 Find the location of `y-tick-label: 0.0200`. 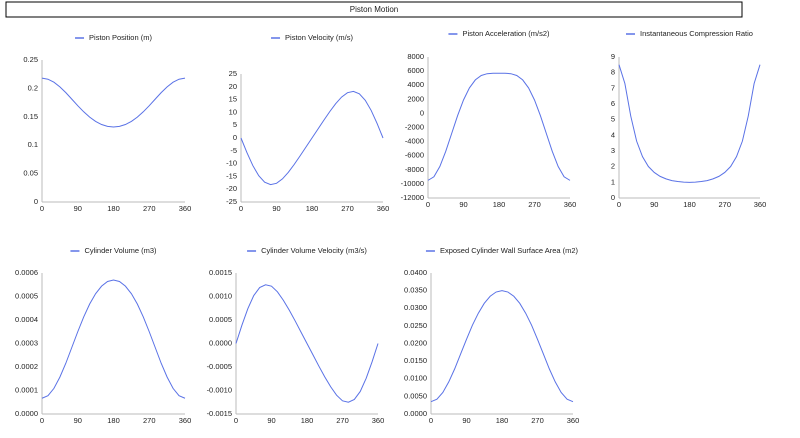

y-tick-label: 0.0200 is located at coordinates (415, 342).